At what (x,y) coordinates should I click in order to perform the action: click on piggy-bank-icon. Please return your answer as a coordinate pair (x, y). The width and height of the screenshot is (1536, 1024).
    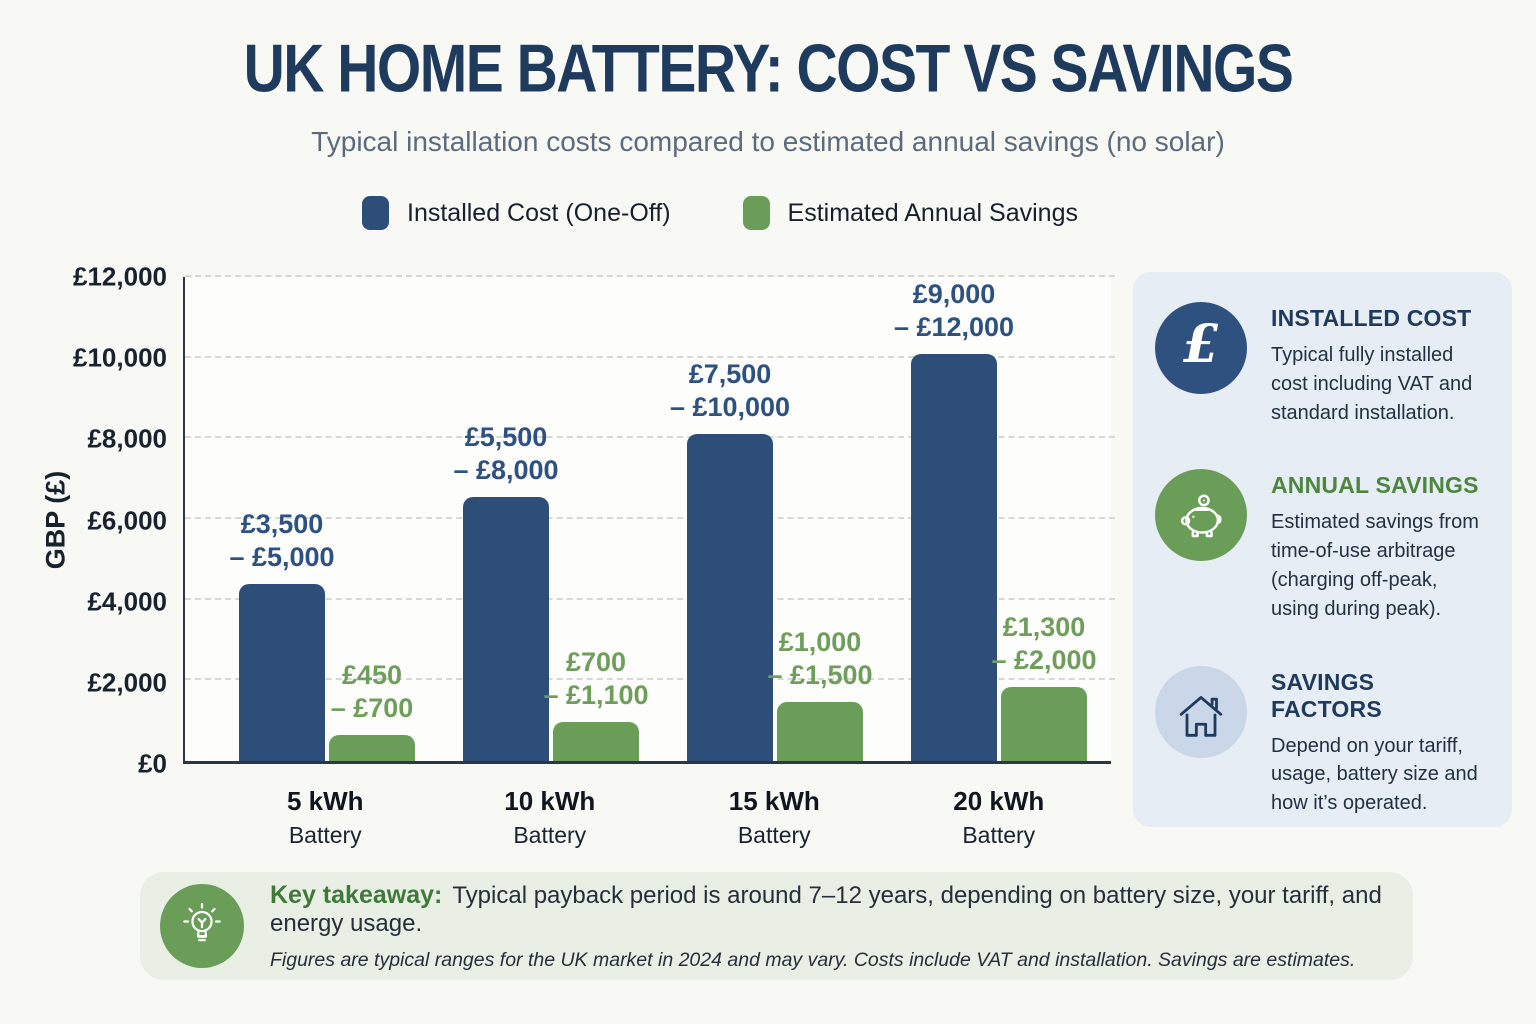
    Looking at the image, I should click on (1201, 515).